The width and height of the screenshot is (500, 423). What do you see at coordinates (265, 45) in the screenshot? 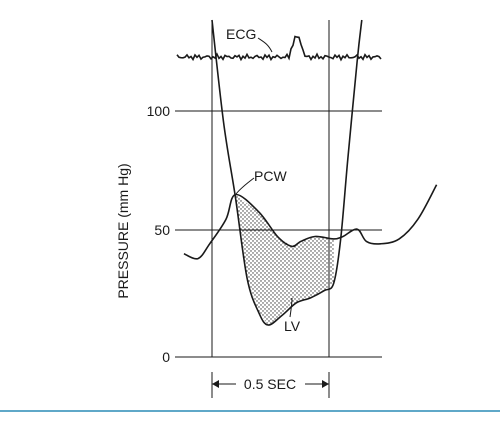
I see `ecg-leader-line` at bounding box center [265, 45].